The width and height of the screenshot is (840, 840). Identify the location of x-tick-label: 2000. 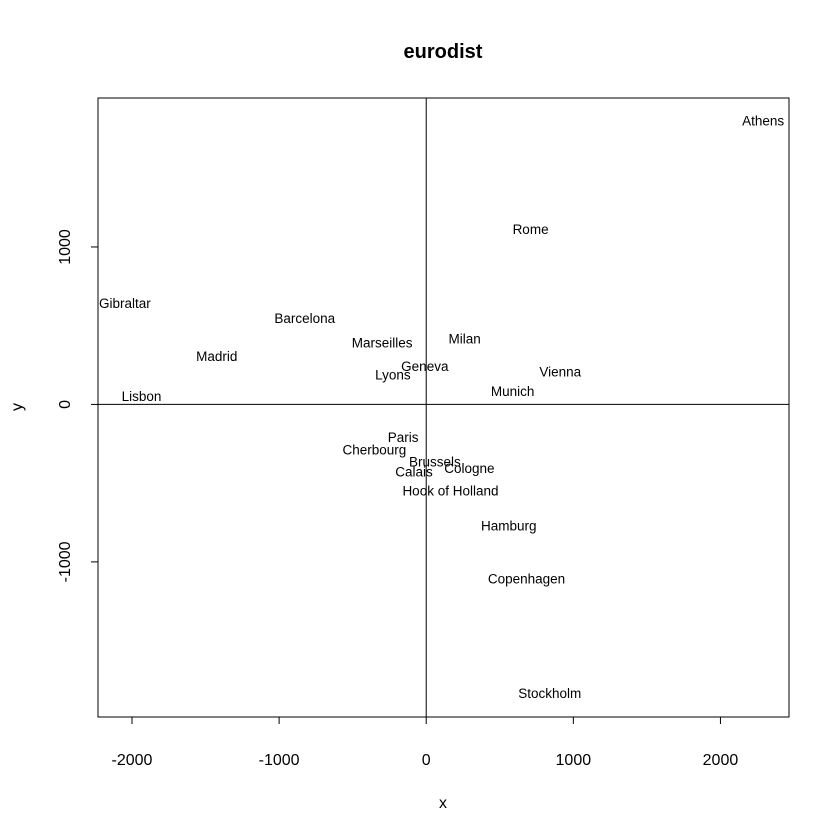
(721, 760).